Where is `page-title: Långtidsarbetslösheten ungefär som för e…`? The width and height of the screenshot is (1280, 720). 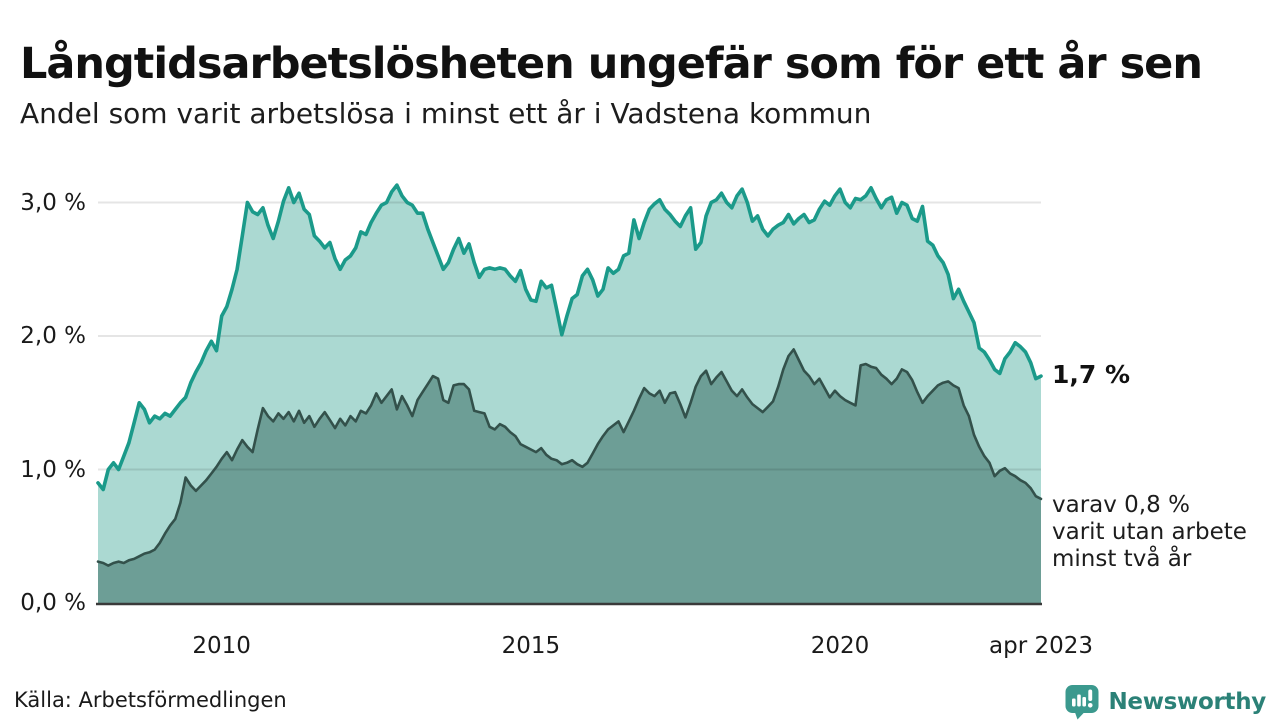
page-title: Långtidsarbetslösheten ungefär som för e… is located at coordinates (611, 63).